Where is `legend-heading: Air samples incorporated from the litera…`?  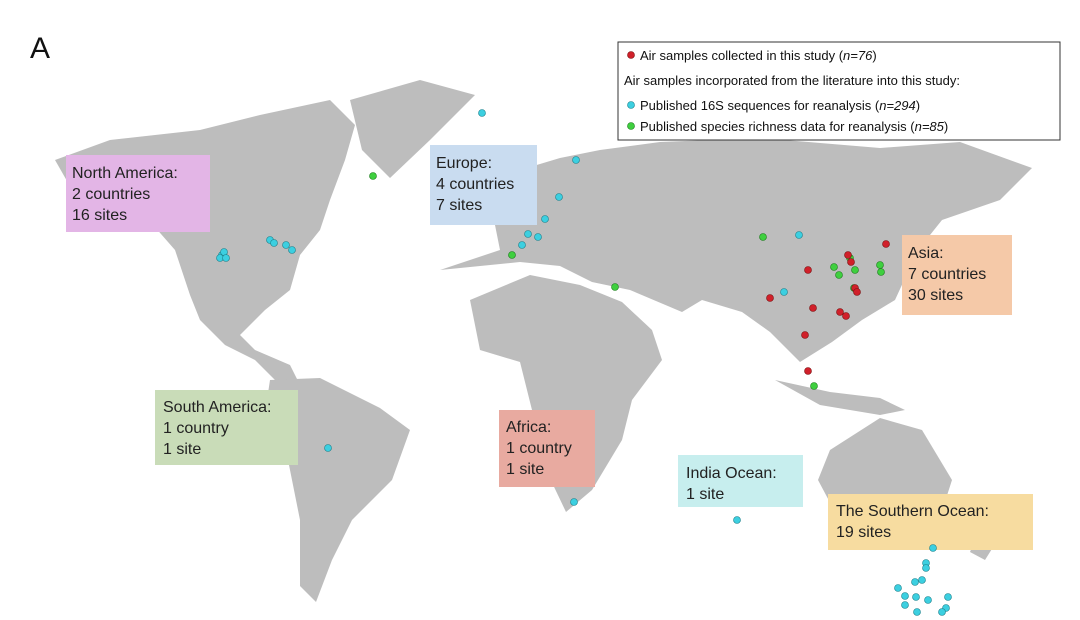 legend-heading: Air samples incorporated from the litera… is located at coordinates (792, 80).